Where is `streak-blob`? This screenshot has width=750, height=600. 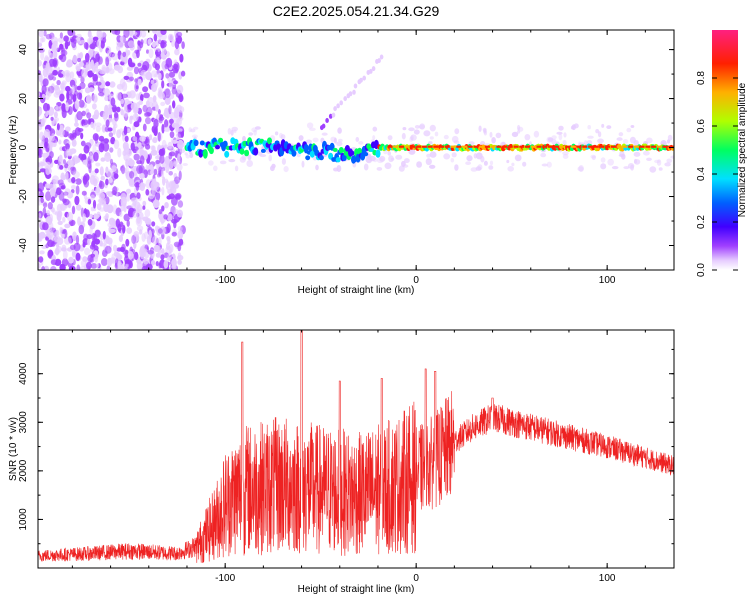
streak-blob is located at coordinates (373, 69).